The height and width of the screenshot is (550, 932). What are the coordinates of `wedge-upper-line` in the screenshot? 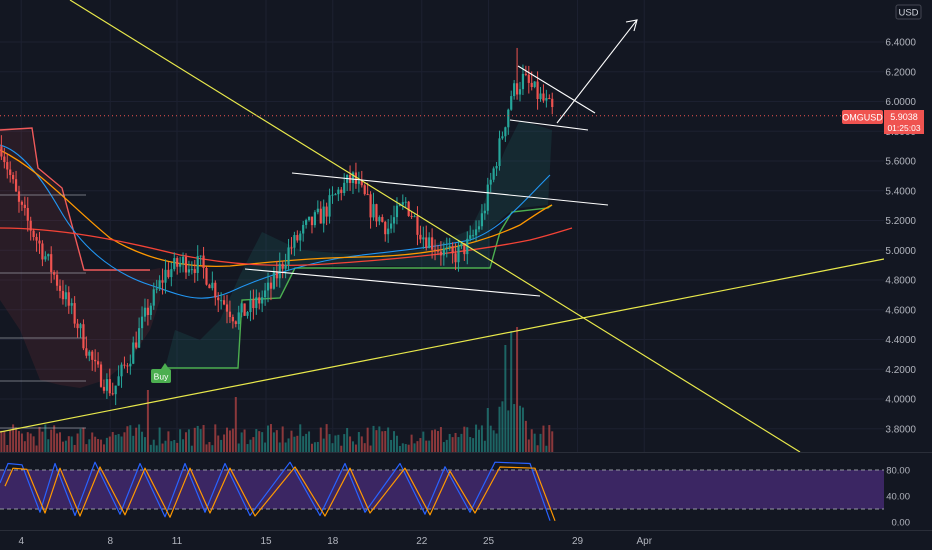 It's located at (450, 189).